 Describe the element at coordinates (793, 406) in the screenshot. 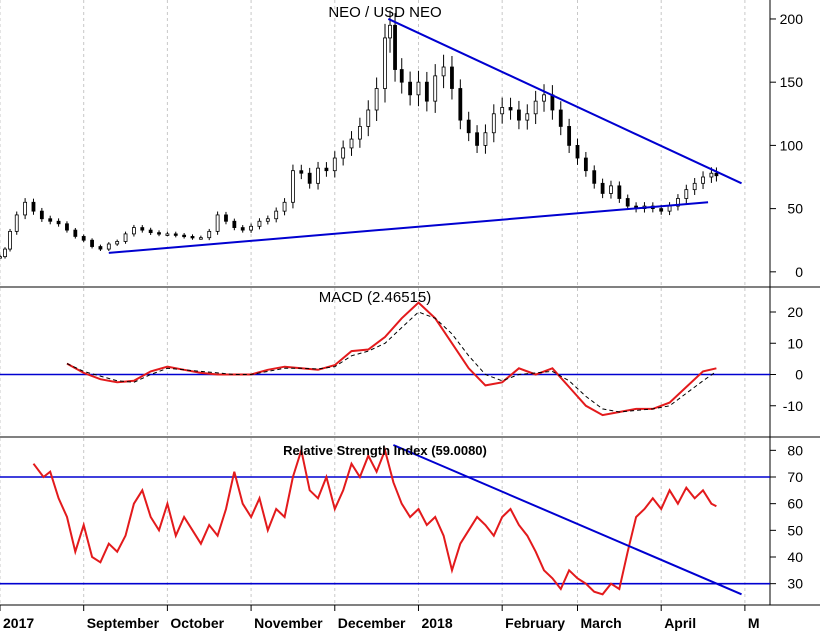

I see `y-tick-label: -10` at that location.